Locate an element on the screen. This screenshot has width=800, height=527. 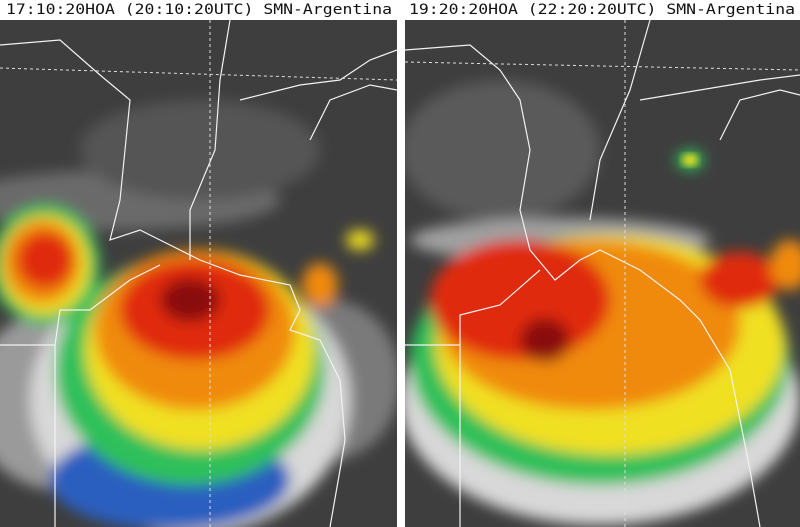
timestamp: 17:10:20HOA (20:10:20UTC) SMN-Argentina is located at coordinates (199, 10).